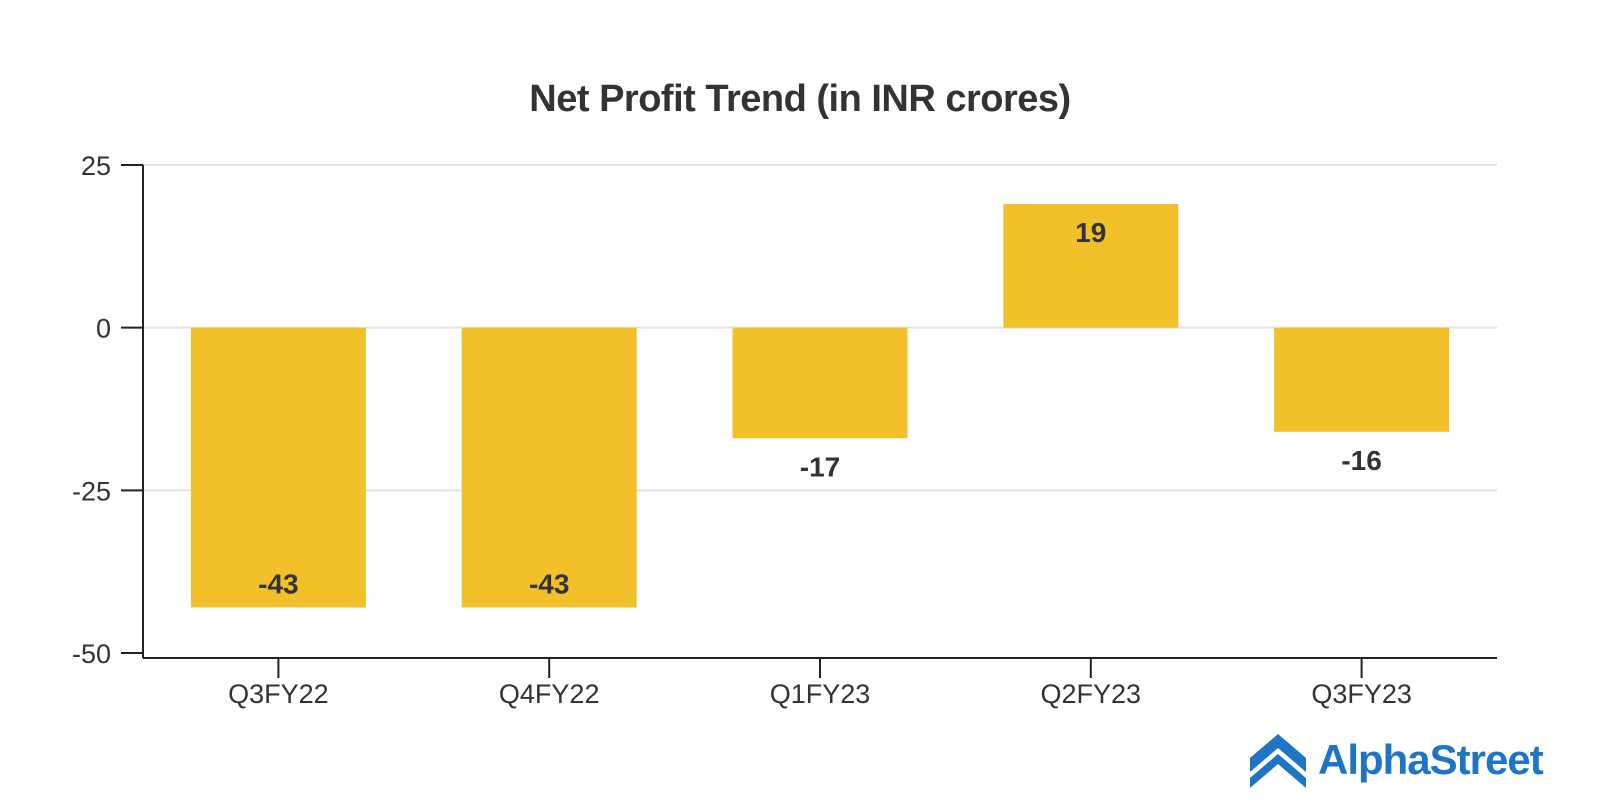 The width and height of the screenshot is (1600, 800). What do you see at coordinates (91, 654) in the screenshot?
I see `y-tick-label: -50` at bounding box center [91, 654].